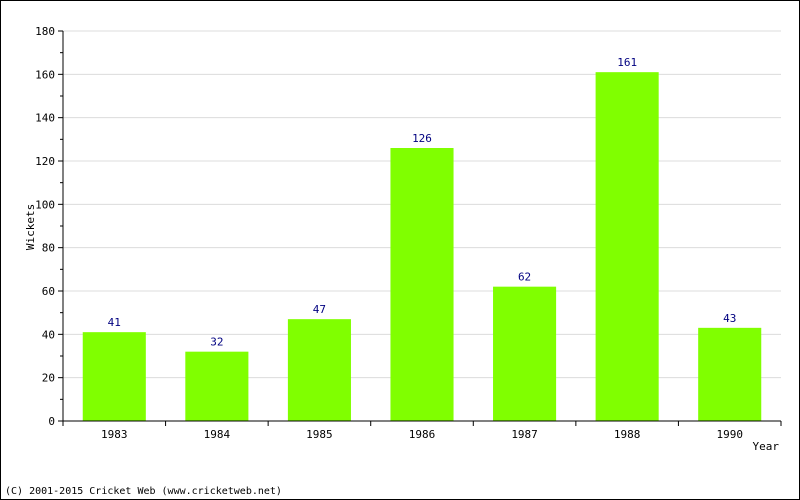  I want to click on bar-value-label: 43, so click(729, 318).